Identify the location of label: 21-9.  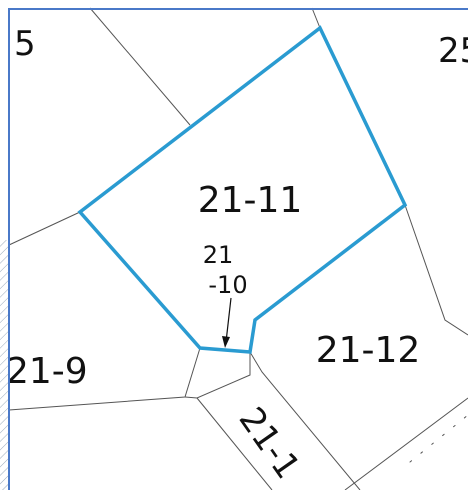
(47, 371).